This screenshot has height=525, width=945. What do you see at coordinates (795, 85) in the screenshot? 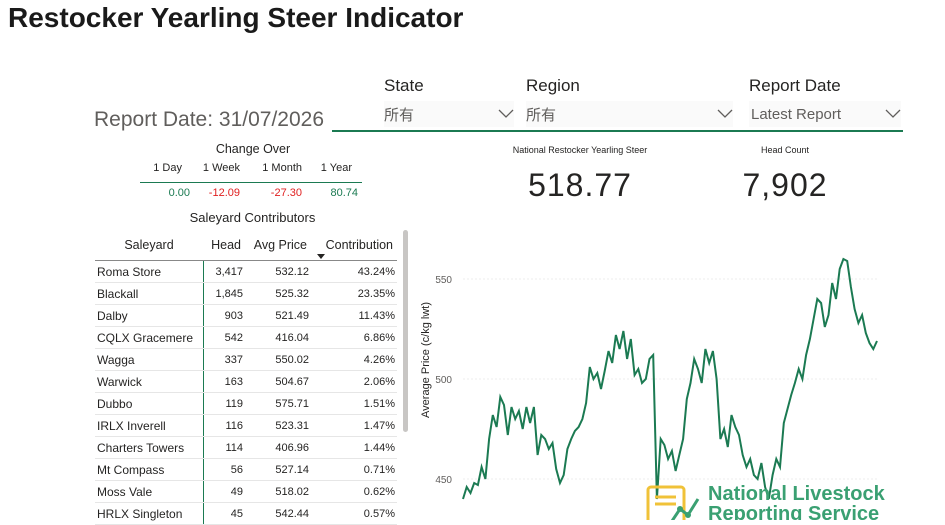
I see `report-date-slicer-title: Report Date` at bounding box center [795, 85].